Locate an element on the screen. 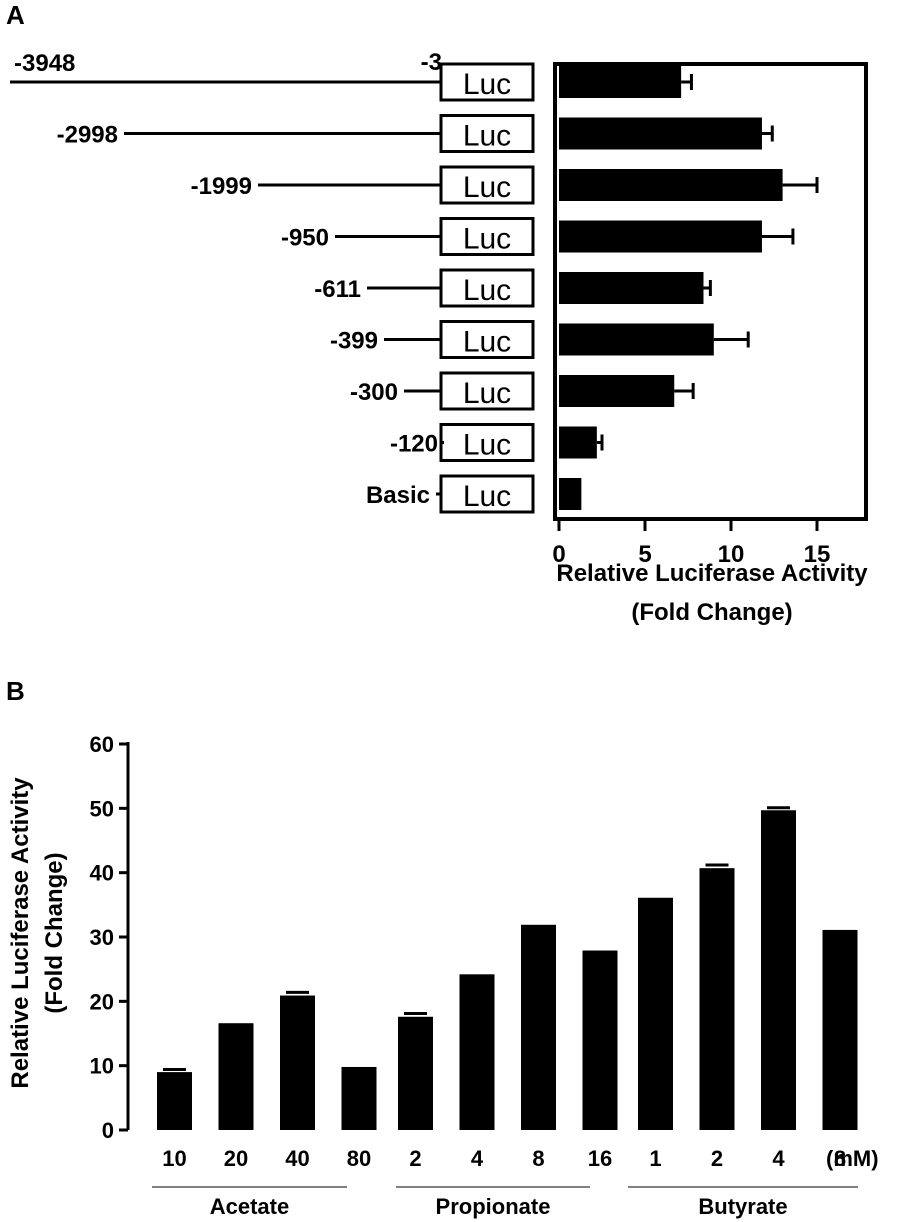  x-tick-label: 20 is located at coordinates (236, 1158).